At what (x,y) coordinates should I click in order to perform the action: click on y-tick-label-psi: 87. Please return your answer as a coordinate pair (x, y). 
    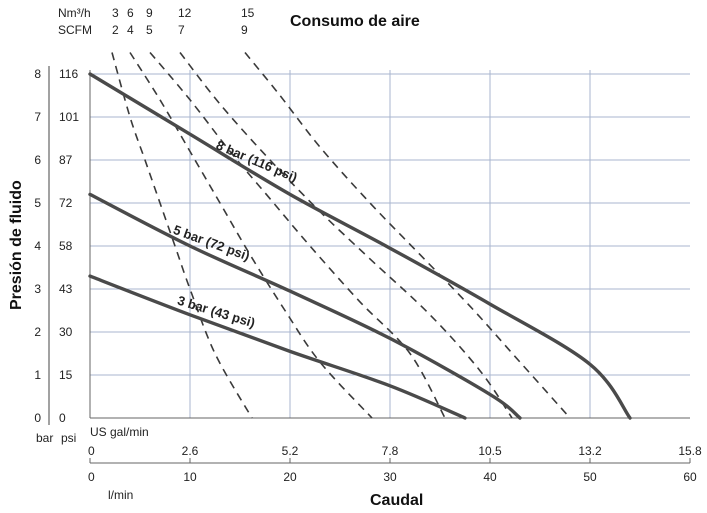
    Looking at the image, I should click on (66, 160).